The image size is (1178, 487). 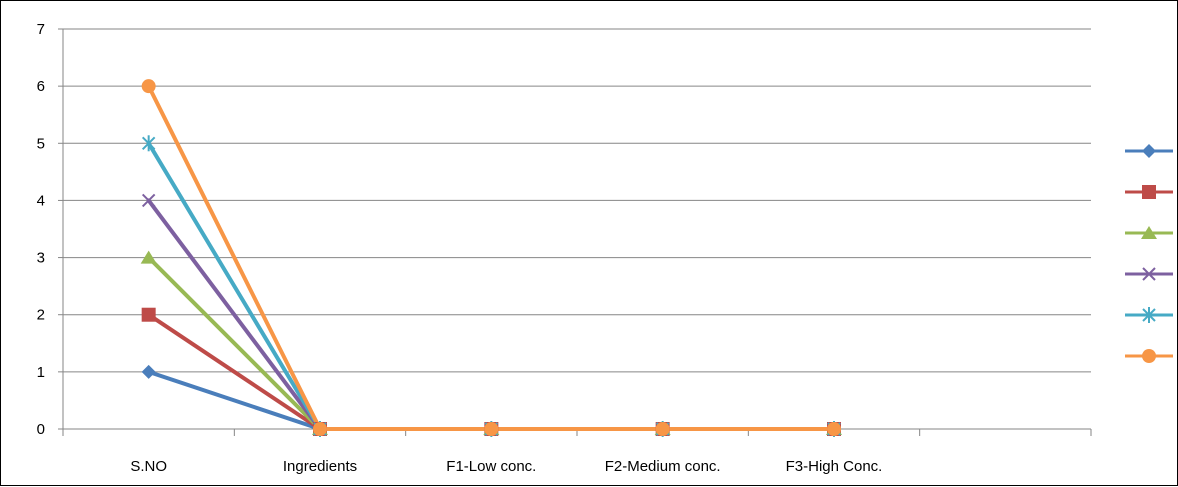 What do you see at coordinates (663, 466) in the screenshot?
I see `x-tick-label: F2-Medium conc.` at bounding box center [663, 466].